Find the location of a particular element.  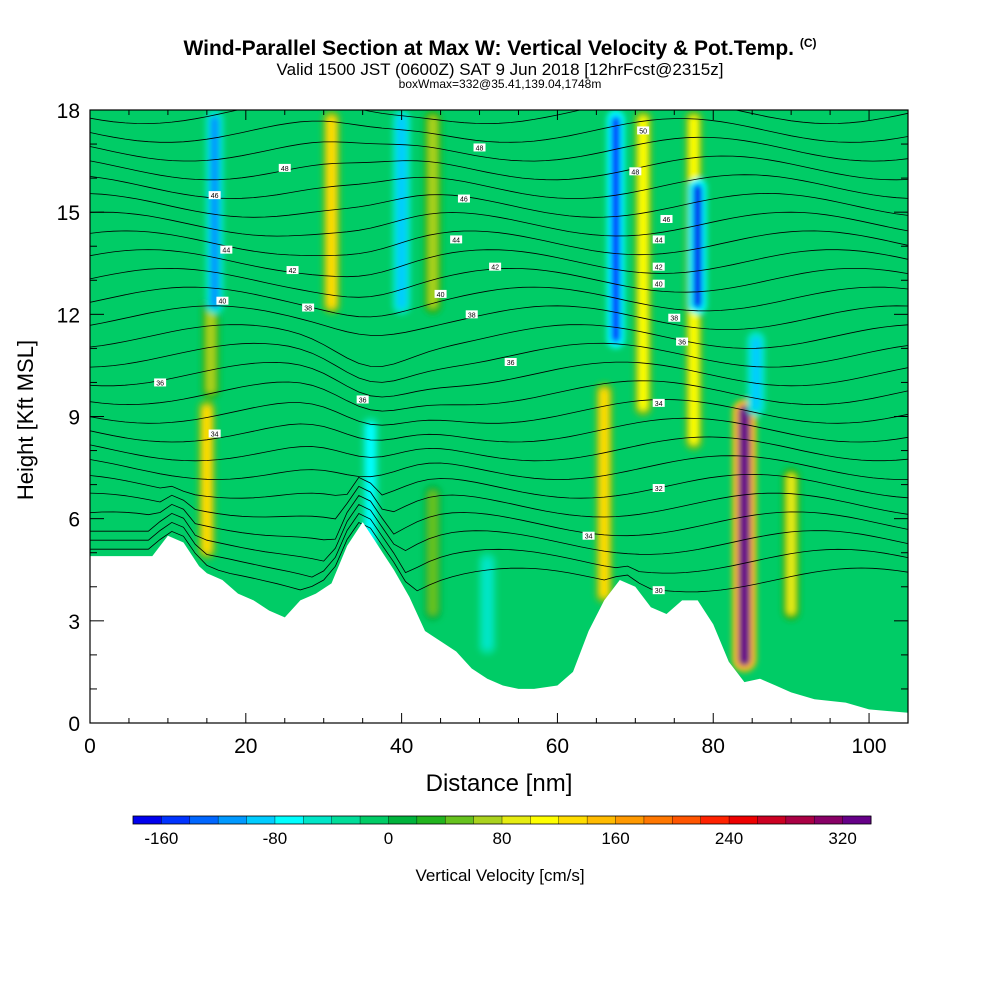

contour-label: 50 is located at coordinates (643, 131).